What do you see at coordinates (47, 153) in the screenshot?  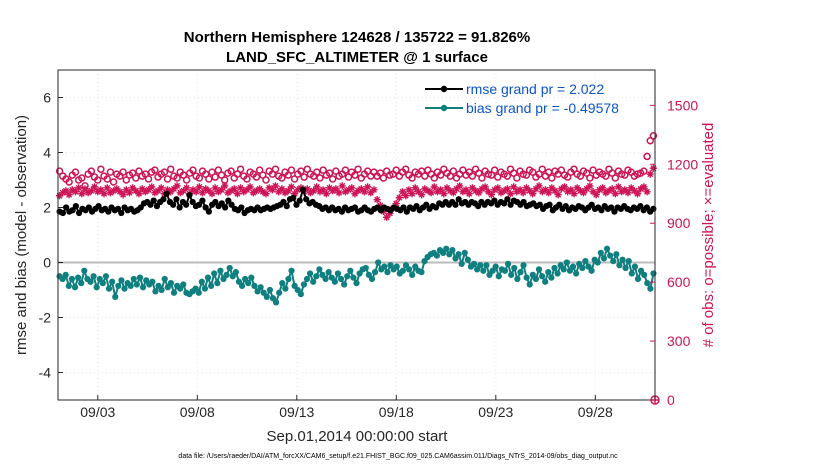 I see `y-left-tick-label: 4` at bounding box center [47, 153].